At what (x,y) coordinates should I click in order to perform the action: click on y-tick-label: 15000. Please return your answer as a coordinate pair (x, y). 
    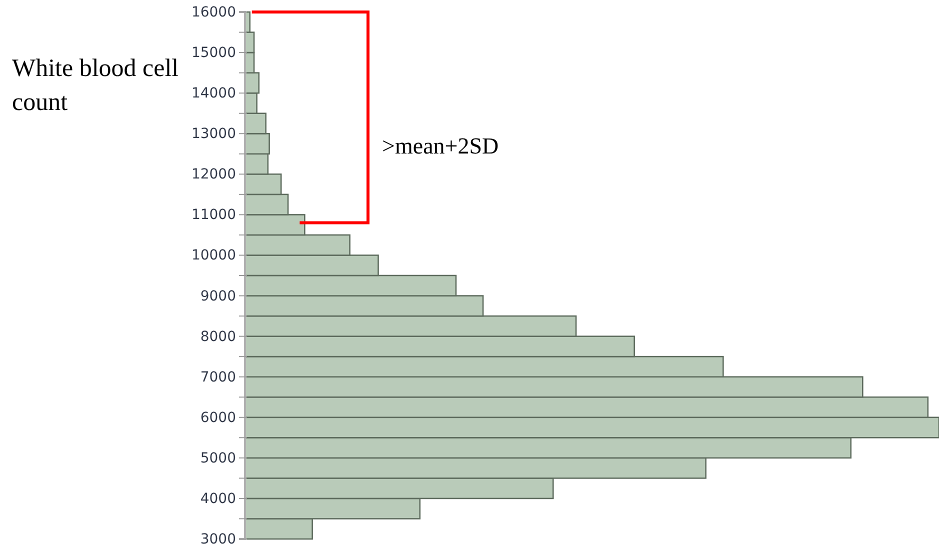
    Looking at the image, I should click on (213, 53).